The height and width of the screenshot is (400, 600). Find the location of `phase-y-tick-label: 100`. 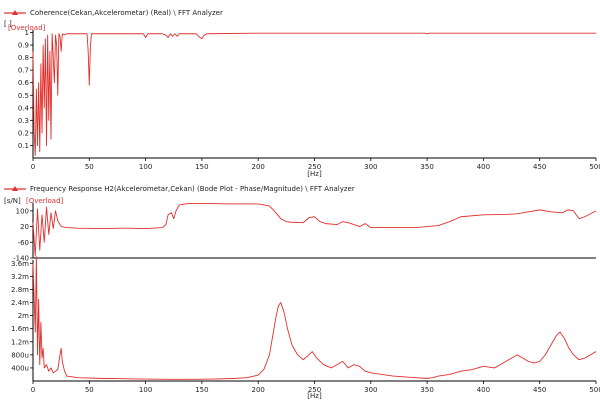

phase-y-tick-label: 100 is located at coordinates (22, 211).